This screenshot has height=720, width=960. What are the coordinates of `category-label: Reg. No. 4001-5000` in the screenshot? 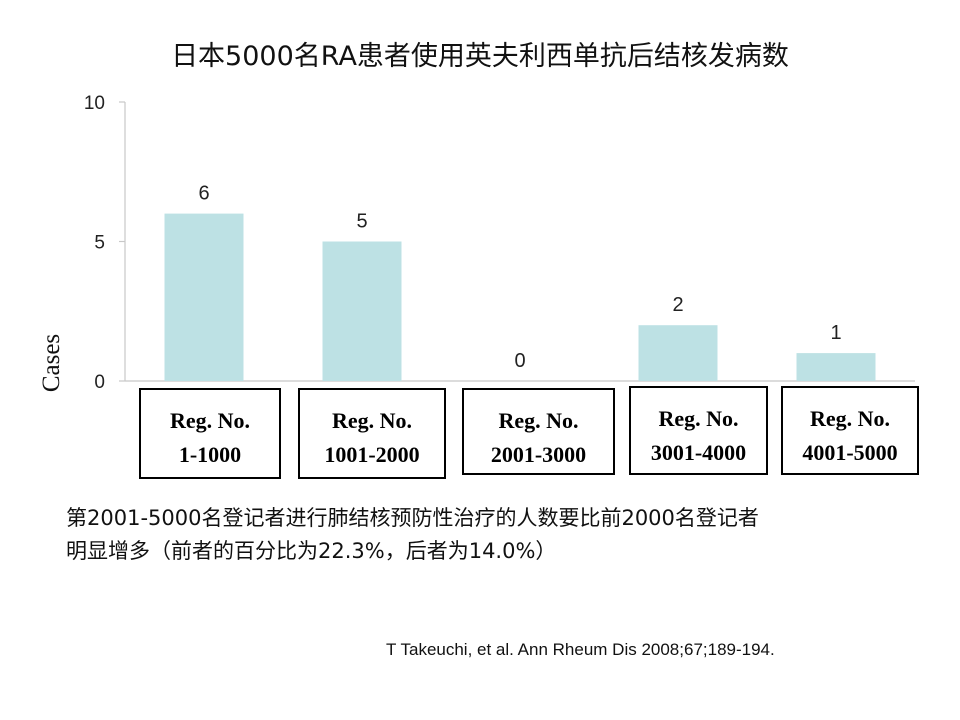 It's located at (850, 430).